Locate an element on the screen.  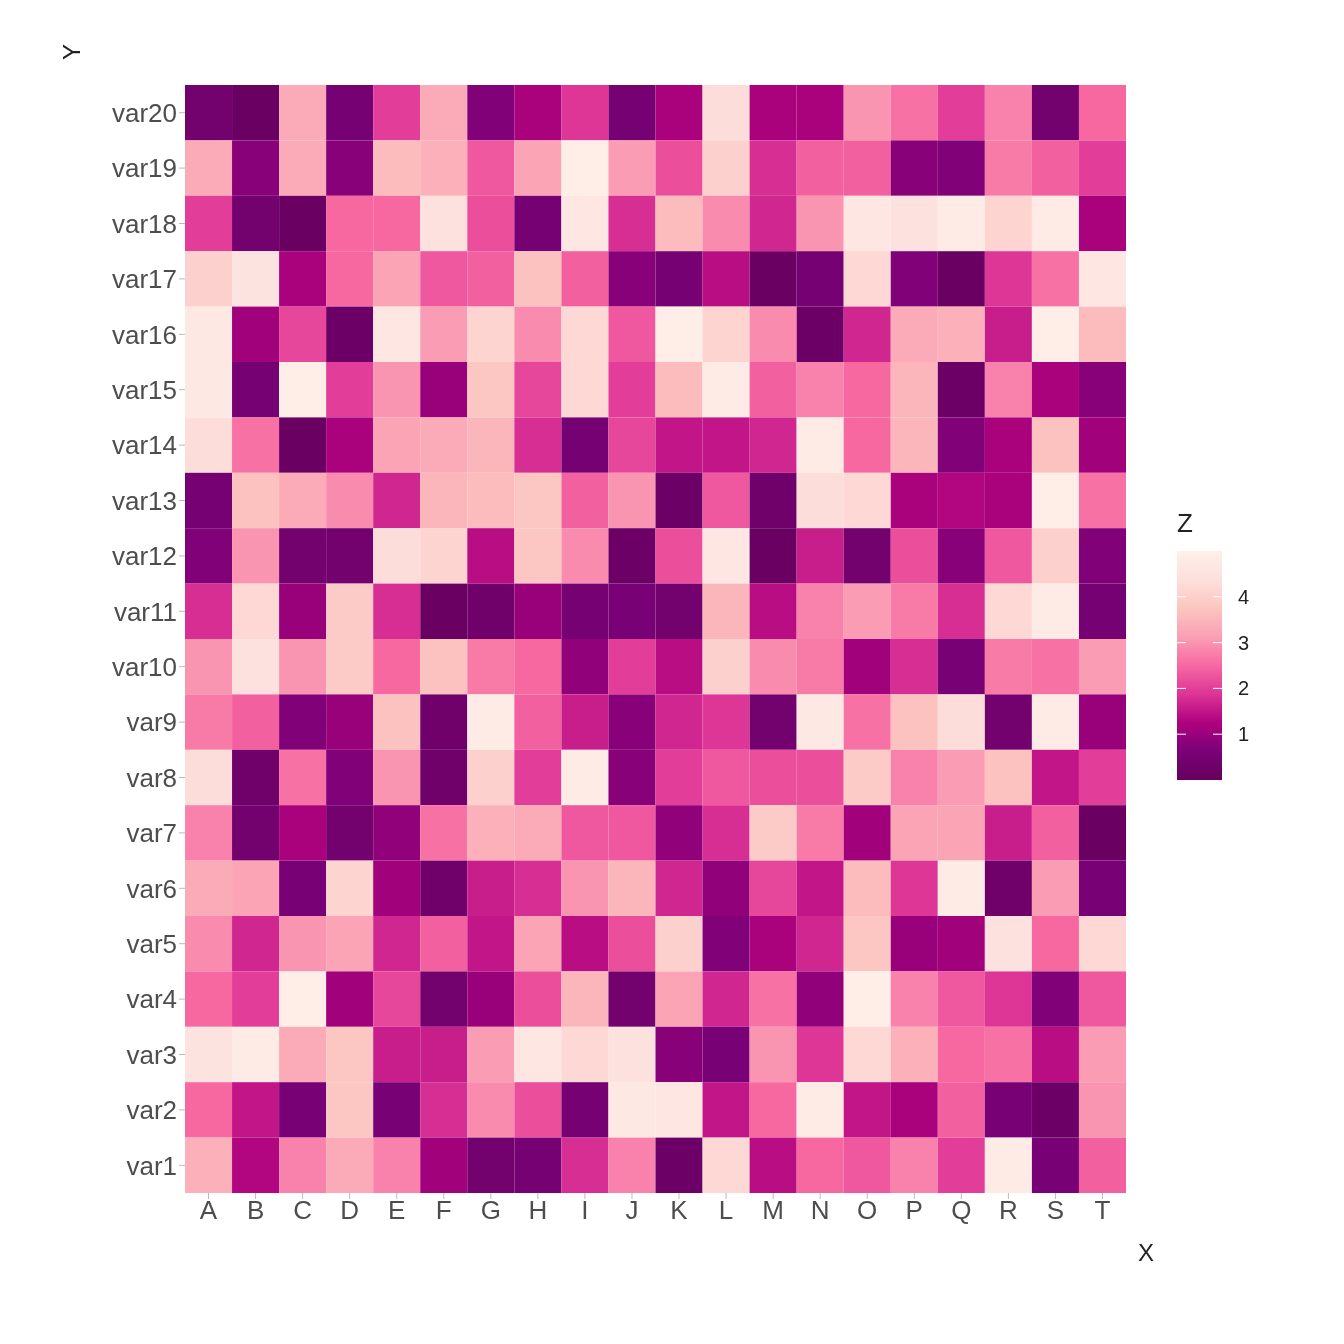
y-tick-label: var16 is located at coordinates (144, 334).